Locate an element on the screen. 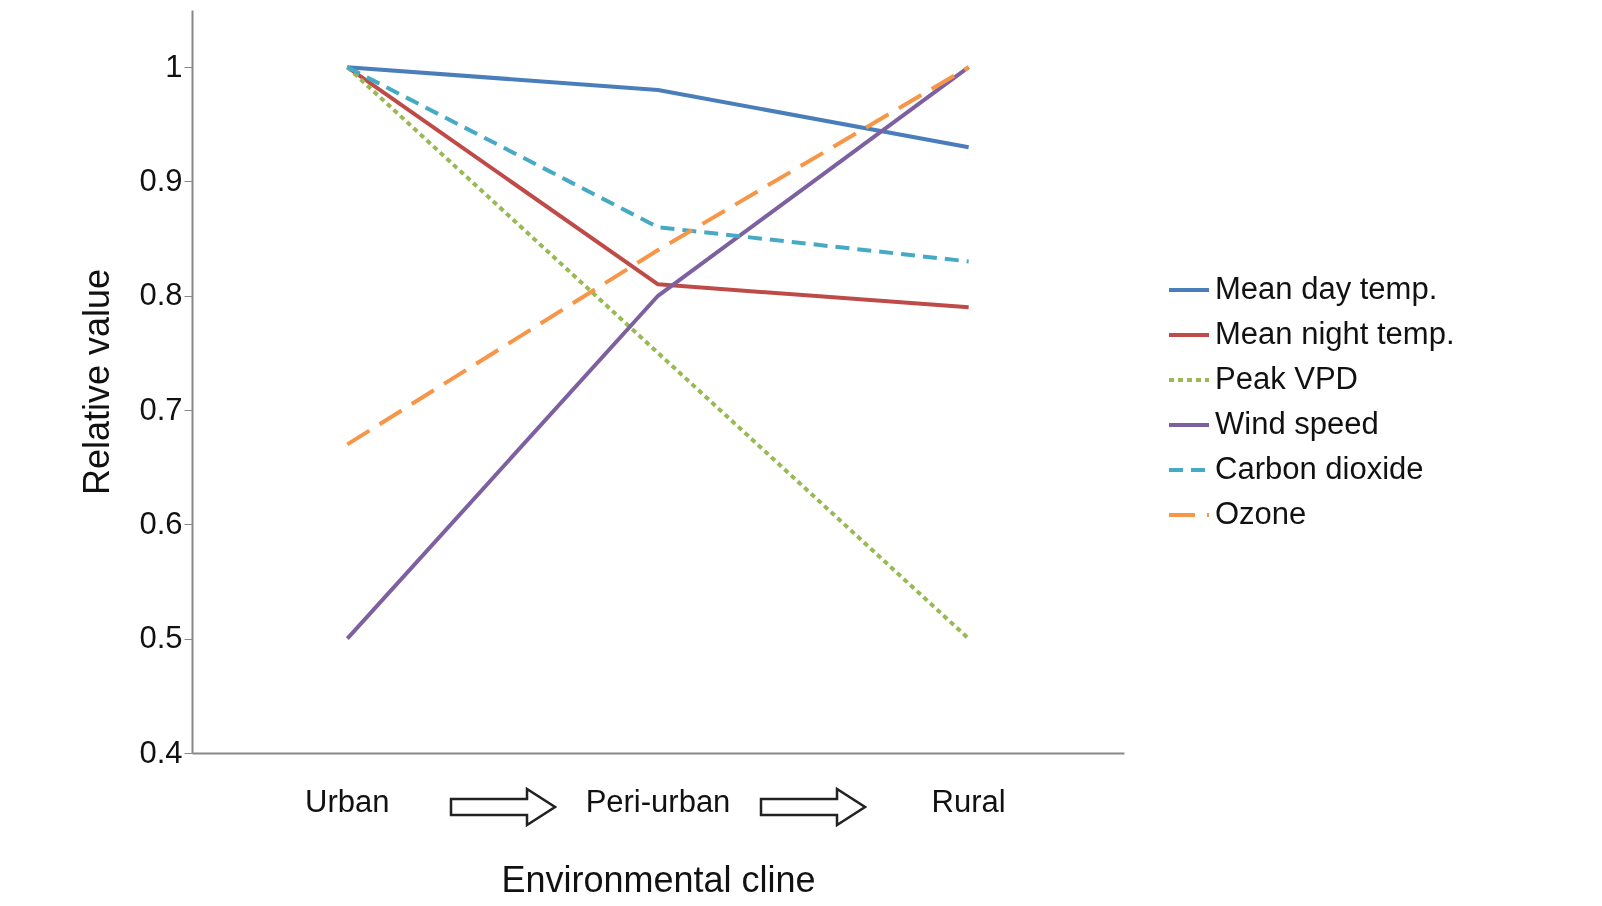 The height and width of the screenshot is (906, 1602). legend-label: Mean night temp. is located at coordinates (1335, 333).